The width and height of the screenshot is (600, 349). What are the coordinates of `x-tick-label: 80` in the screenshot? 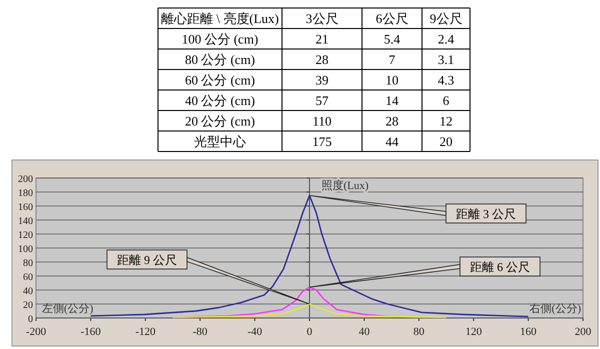 It's located at (419, 332).